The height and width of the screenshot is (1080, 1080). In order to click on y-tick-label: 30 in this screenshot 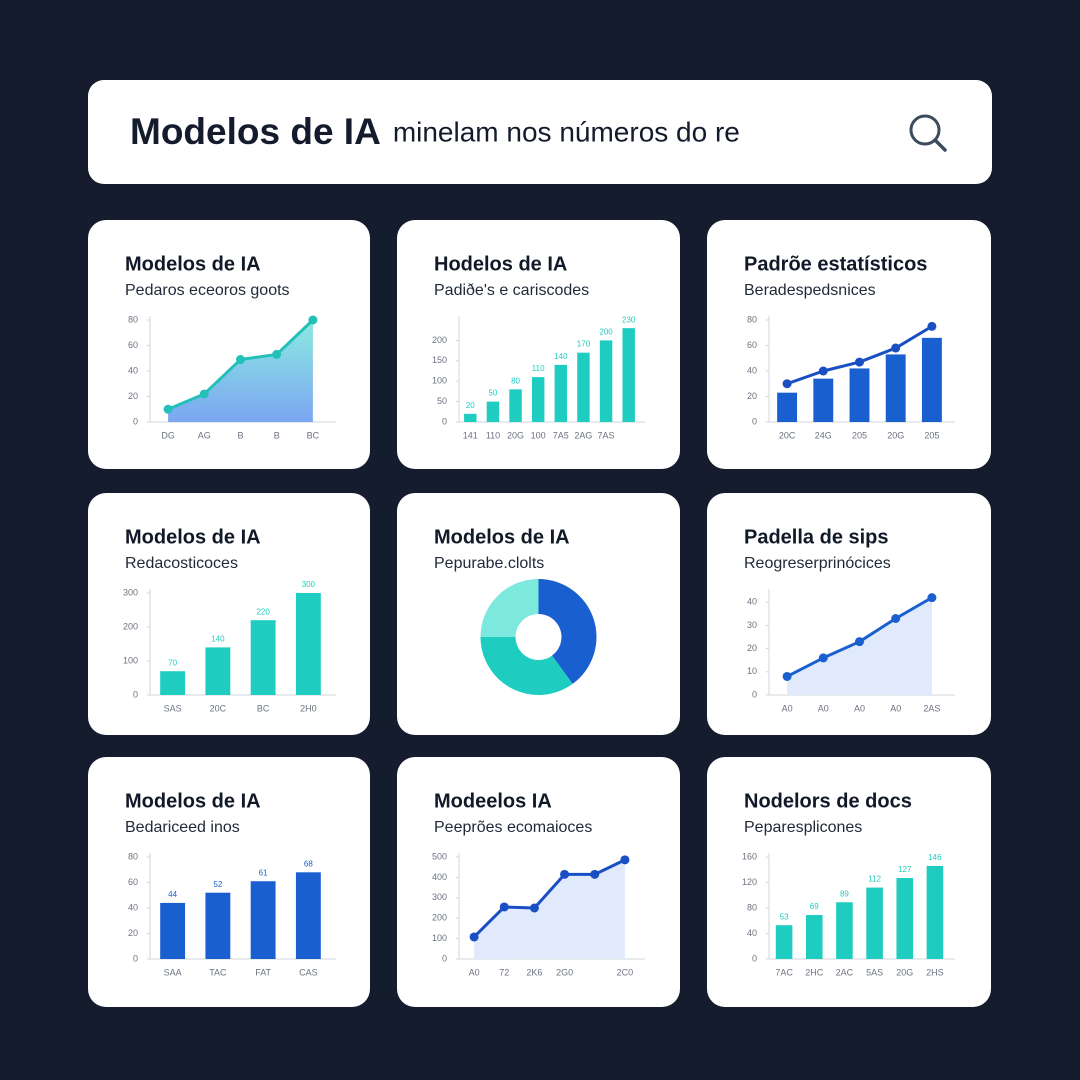, I will do `click(752, 625)`.